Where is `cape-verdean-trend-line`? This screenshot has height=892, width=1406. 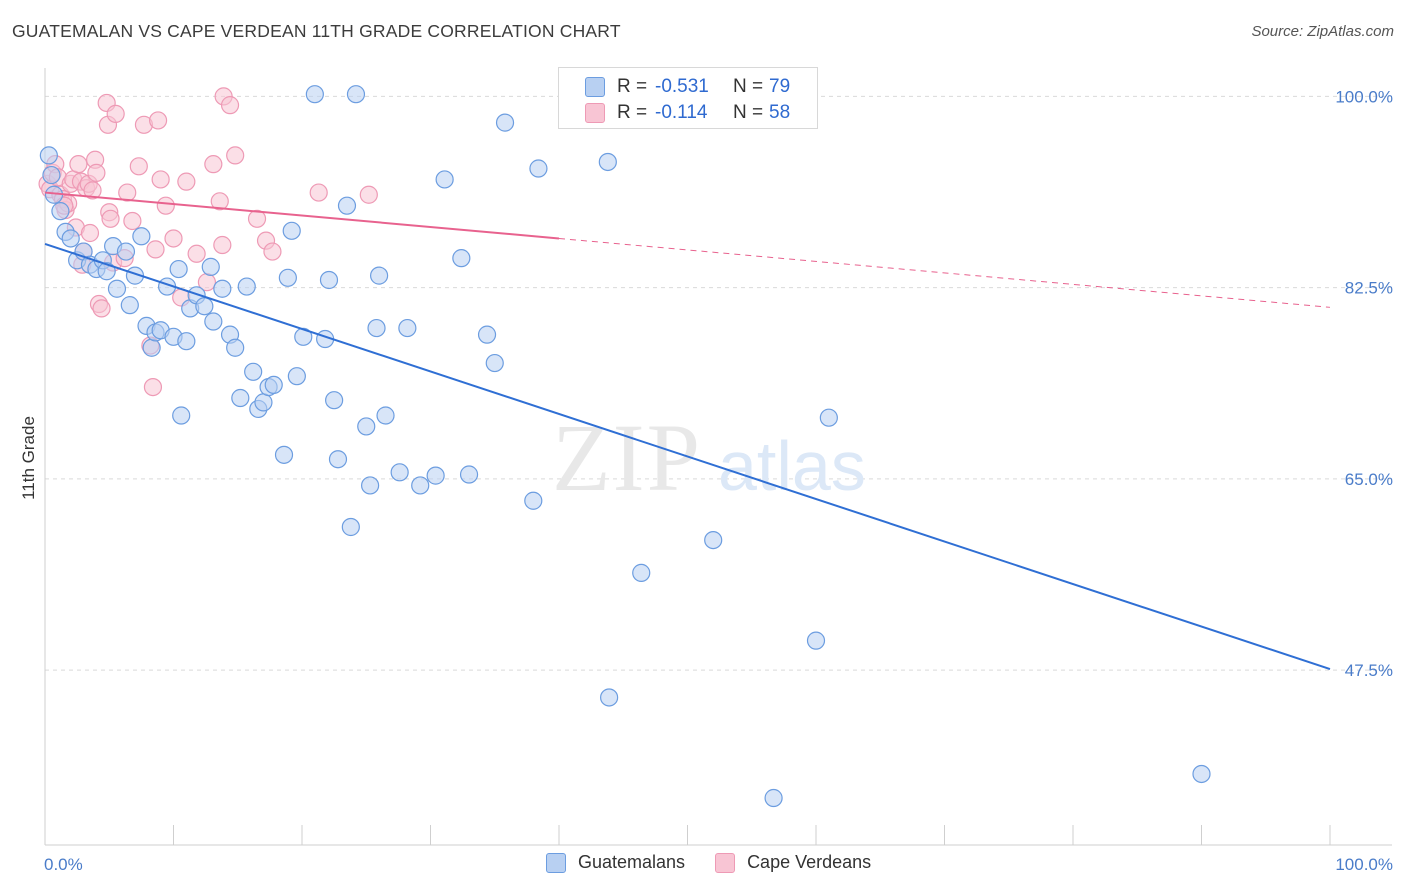 cape-verdean-trend-line is located at coordinates (302, 215).